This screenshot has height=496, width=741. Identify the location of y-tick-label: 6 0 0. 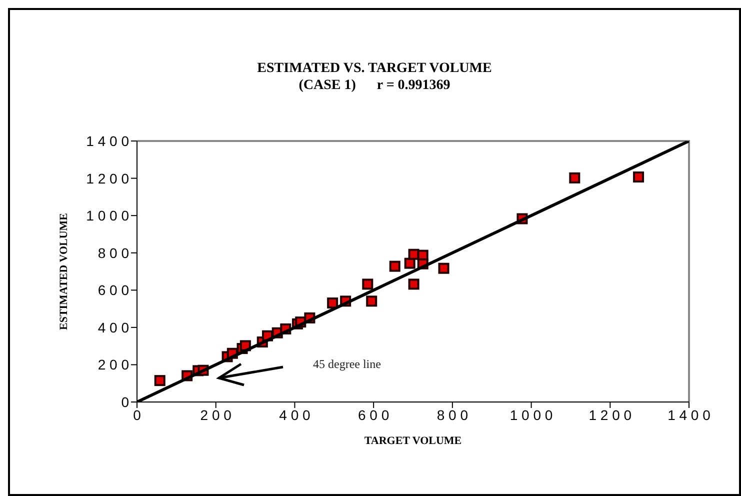
(114, 290).